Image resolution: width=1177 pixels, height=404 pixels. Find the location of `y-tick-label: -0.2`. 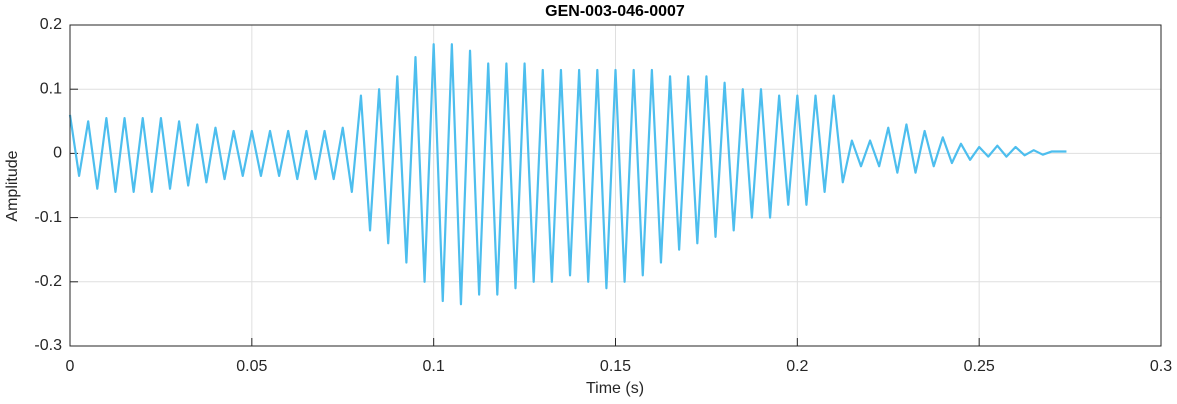

y-tick-label: -0.2 is located at coordinates (48, 281).